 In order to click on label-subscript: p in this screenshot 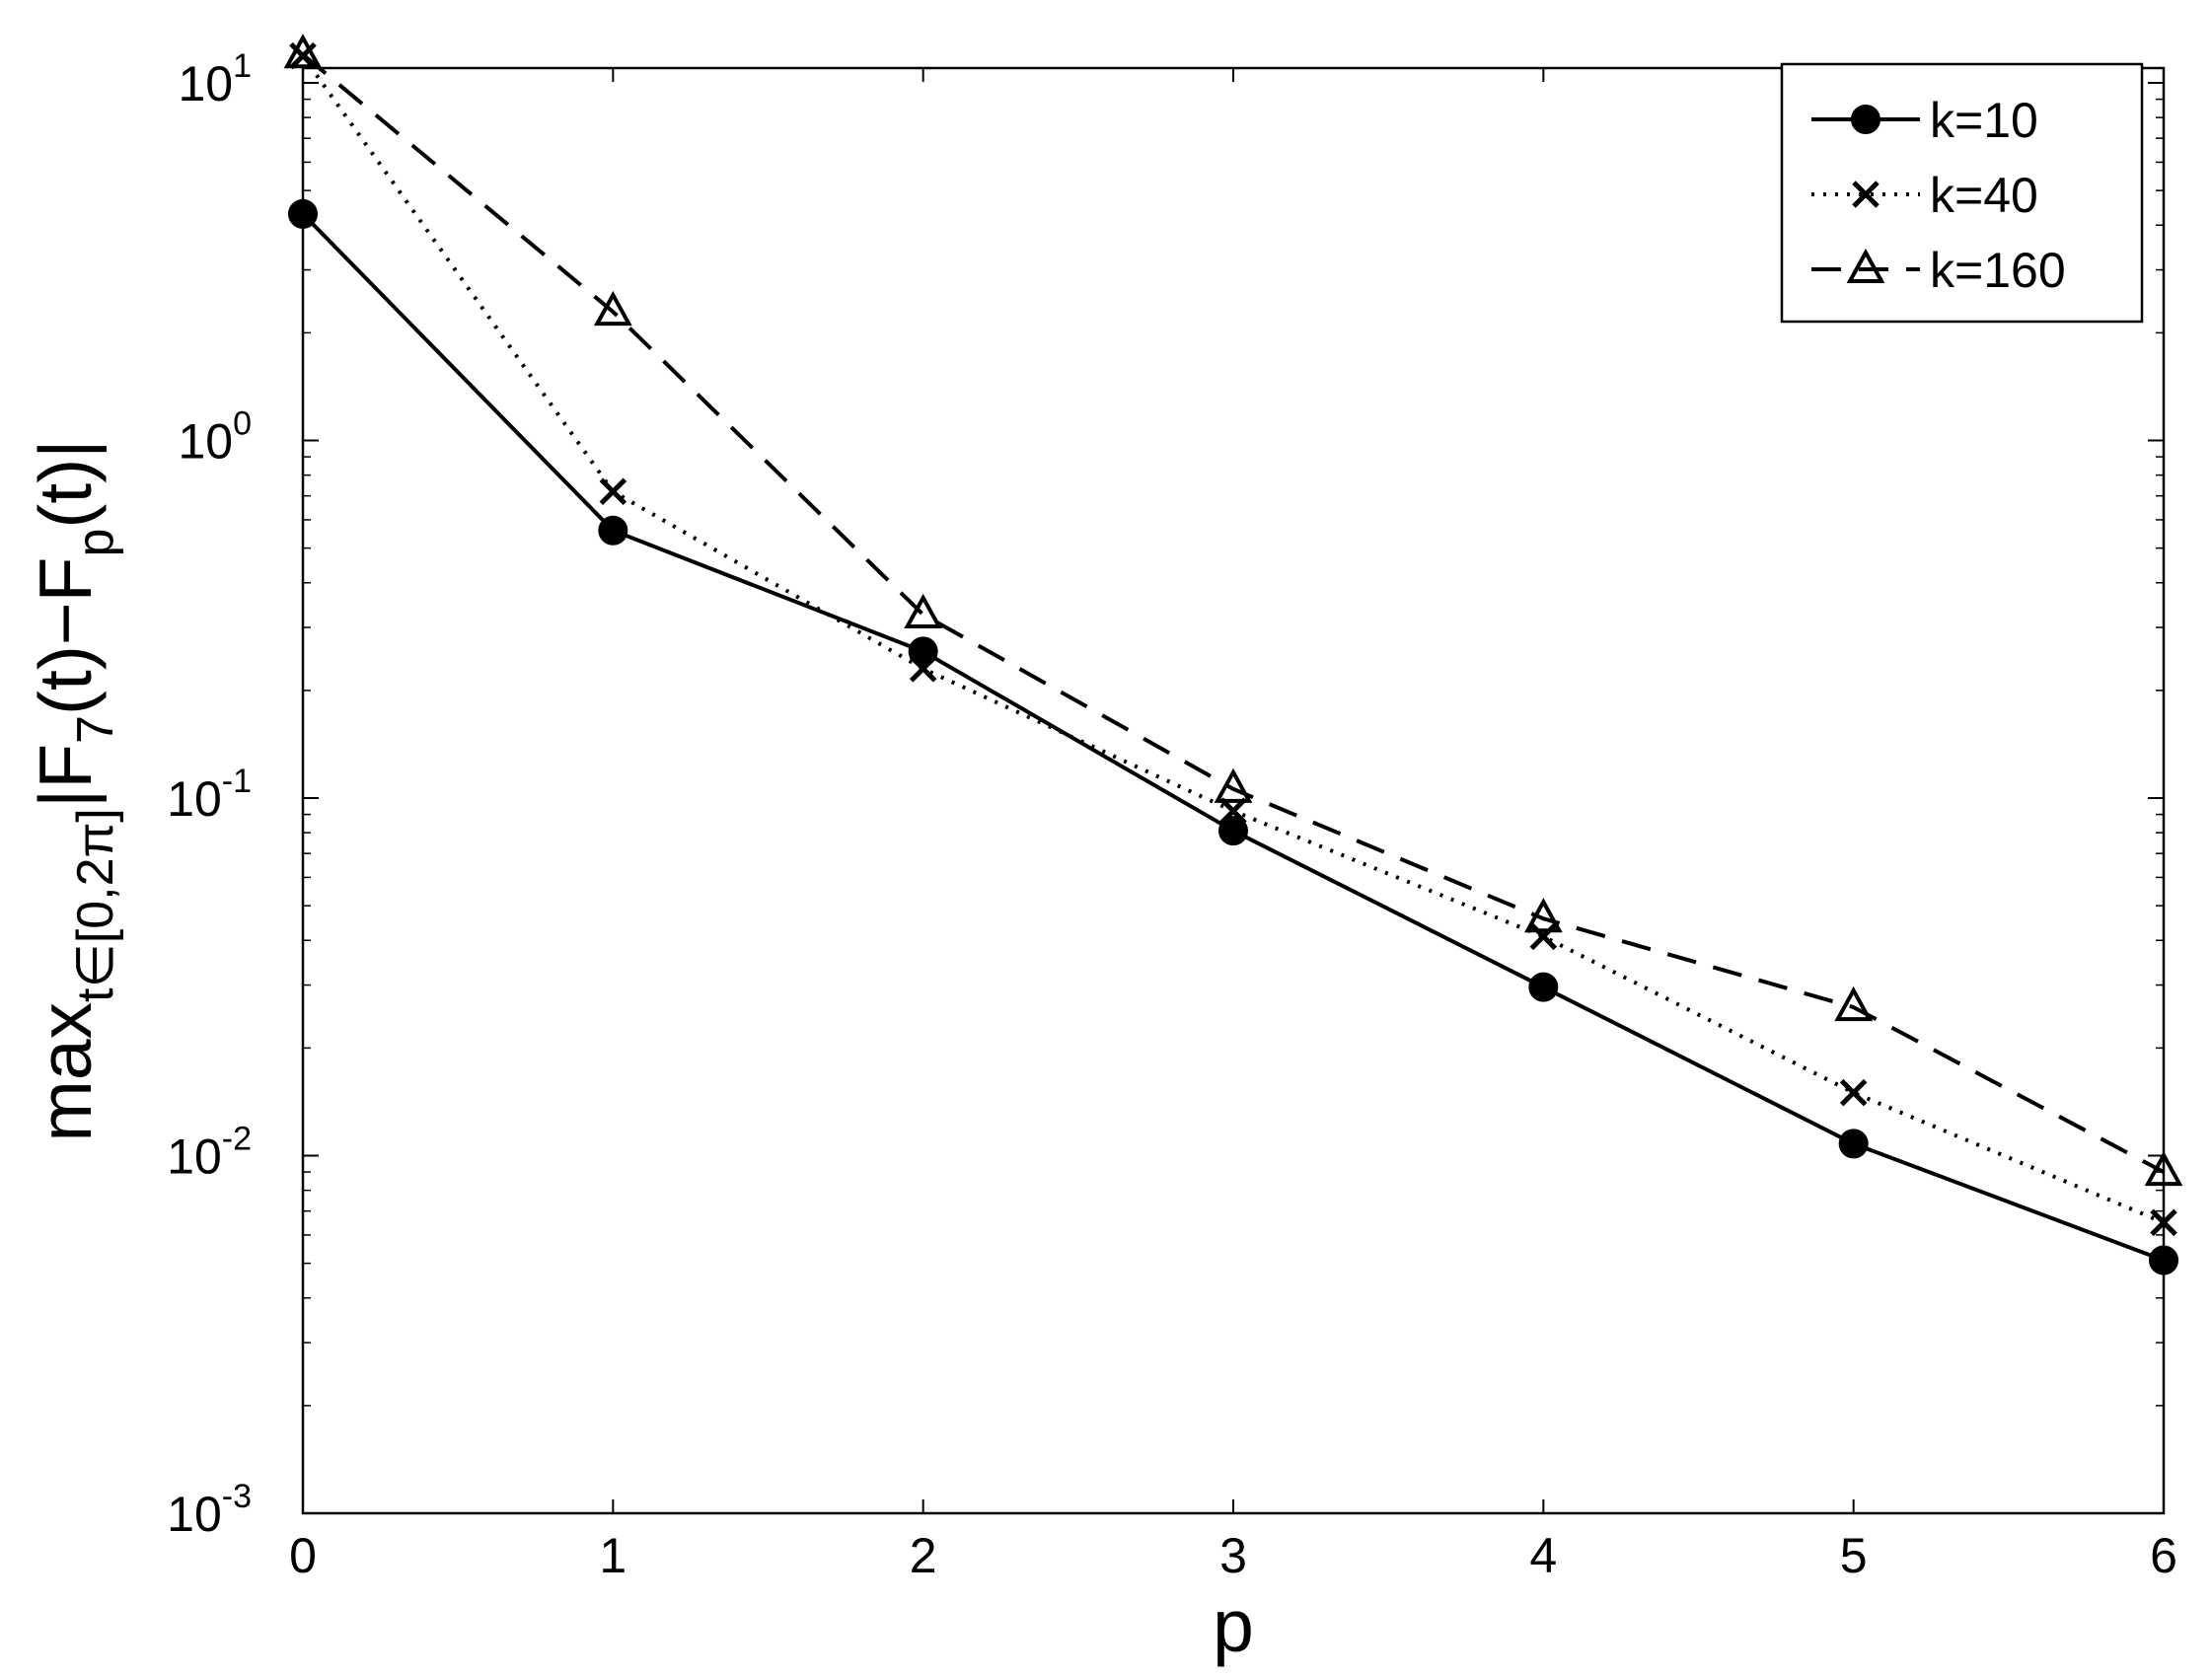, I will do `click(95, 543)`.